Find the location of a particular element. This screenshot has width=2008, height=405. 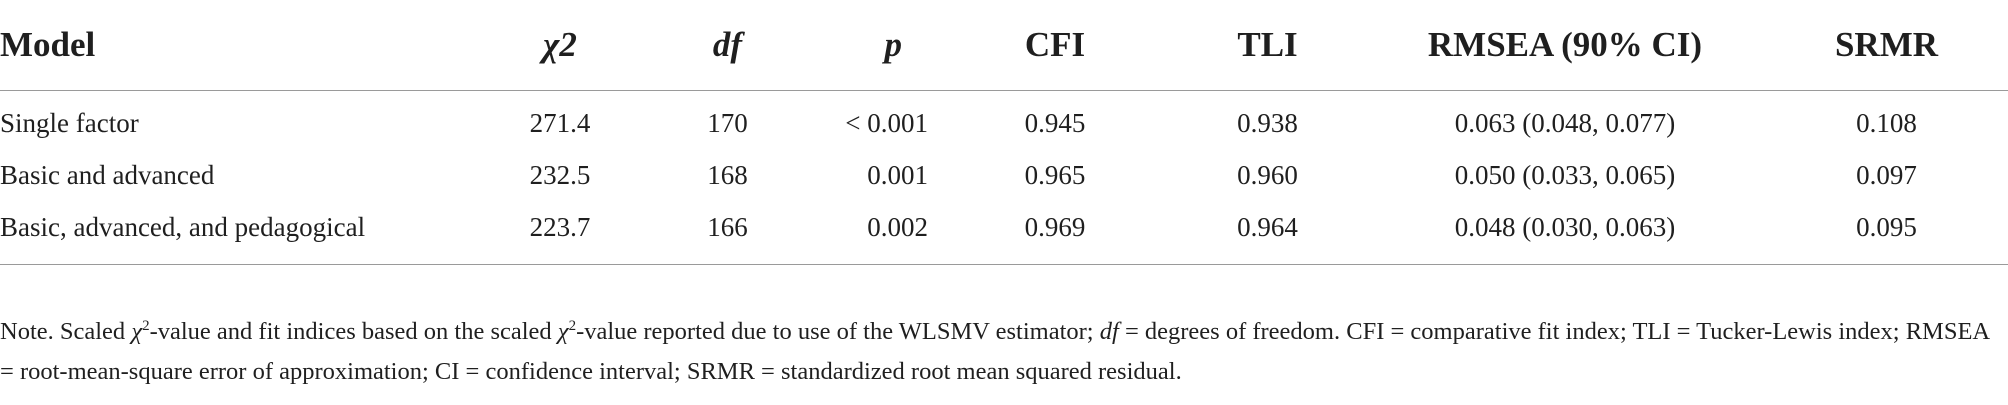

cell-srmr: 0.097 is located at coordinates (1886, 174).